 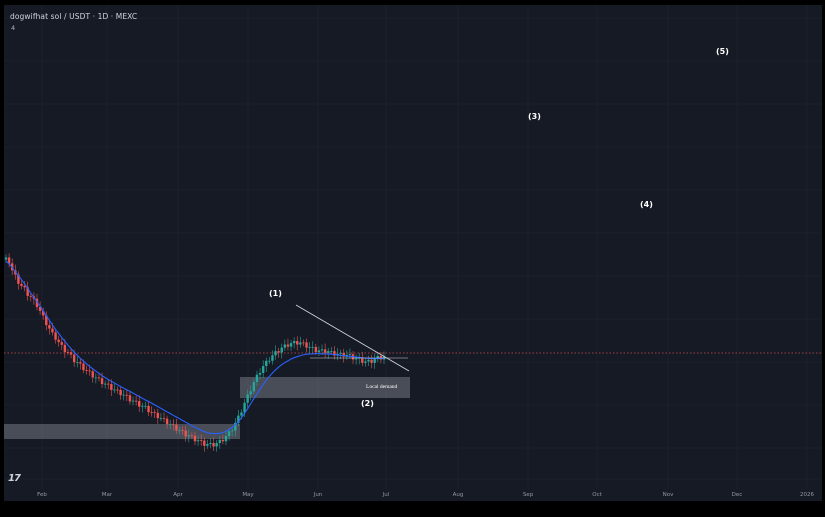 I want to click on descending-trendline, so click(x=352, y=338).